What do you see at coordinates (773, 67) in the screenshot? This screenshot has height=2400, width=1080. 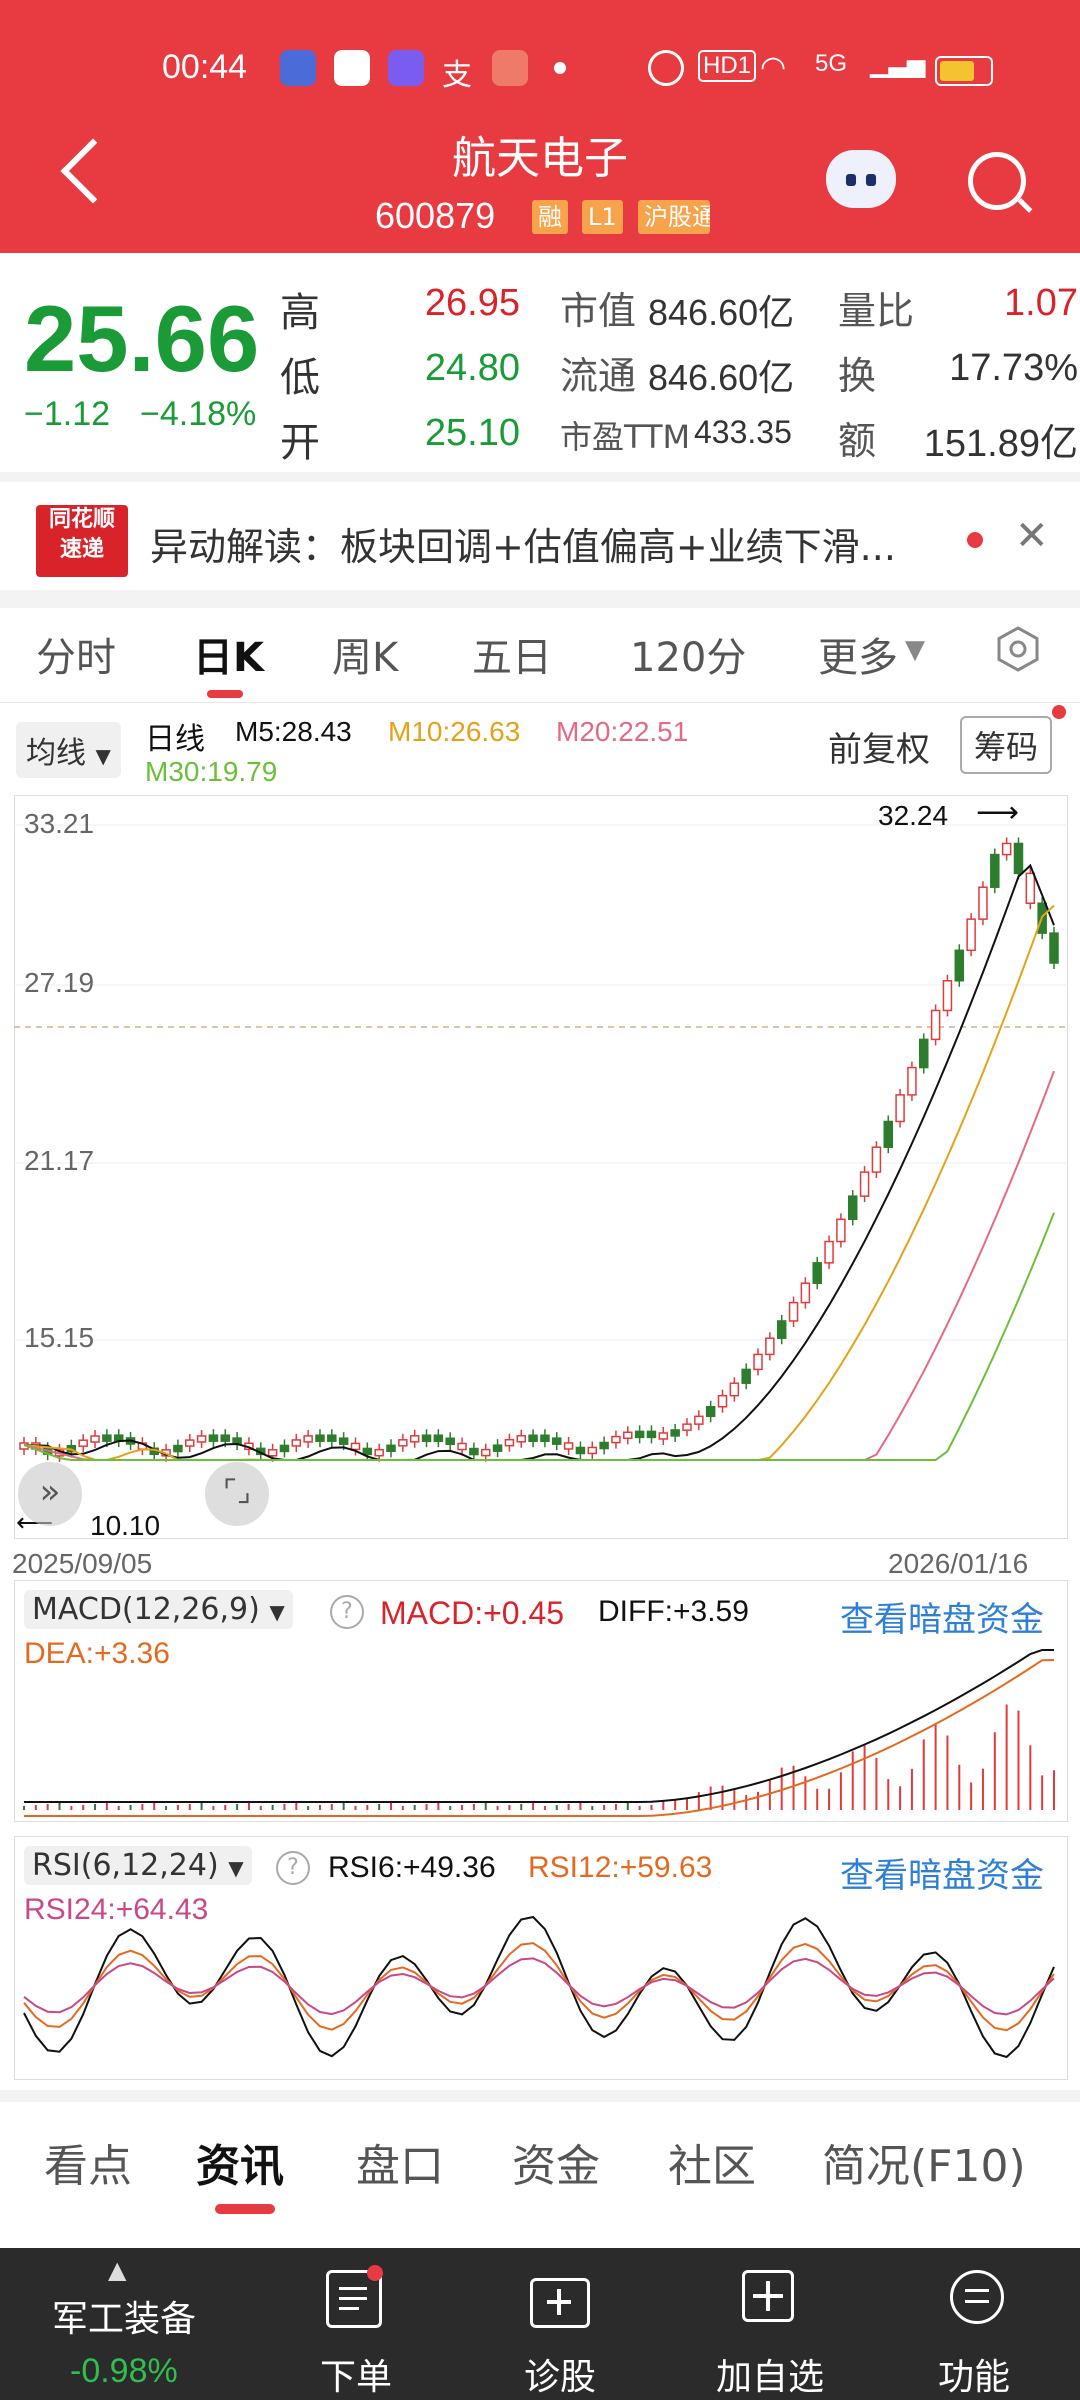 I see `wifi-icon: ◠` at bounding box center [773, 67].